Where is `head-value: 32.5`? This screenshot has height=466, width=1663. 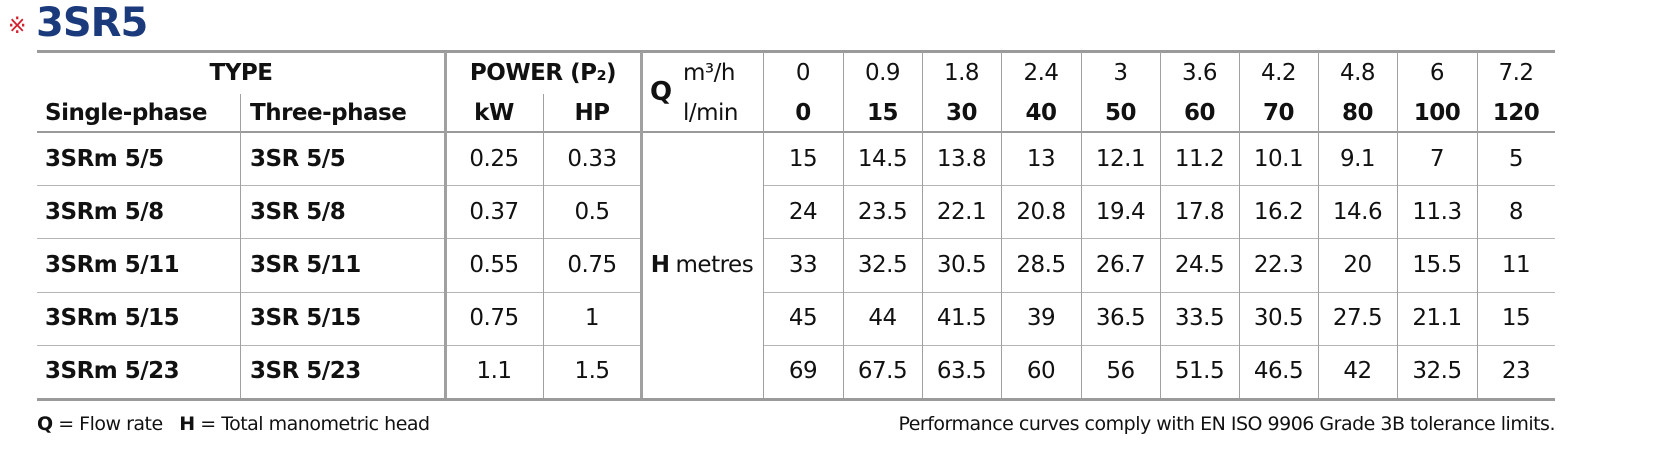
head-value: 32.5 is located at coordinates (882, 264).